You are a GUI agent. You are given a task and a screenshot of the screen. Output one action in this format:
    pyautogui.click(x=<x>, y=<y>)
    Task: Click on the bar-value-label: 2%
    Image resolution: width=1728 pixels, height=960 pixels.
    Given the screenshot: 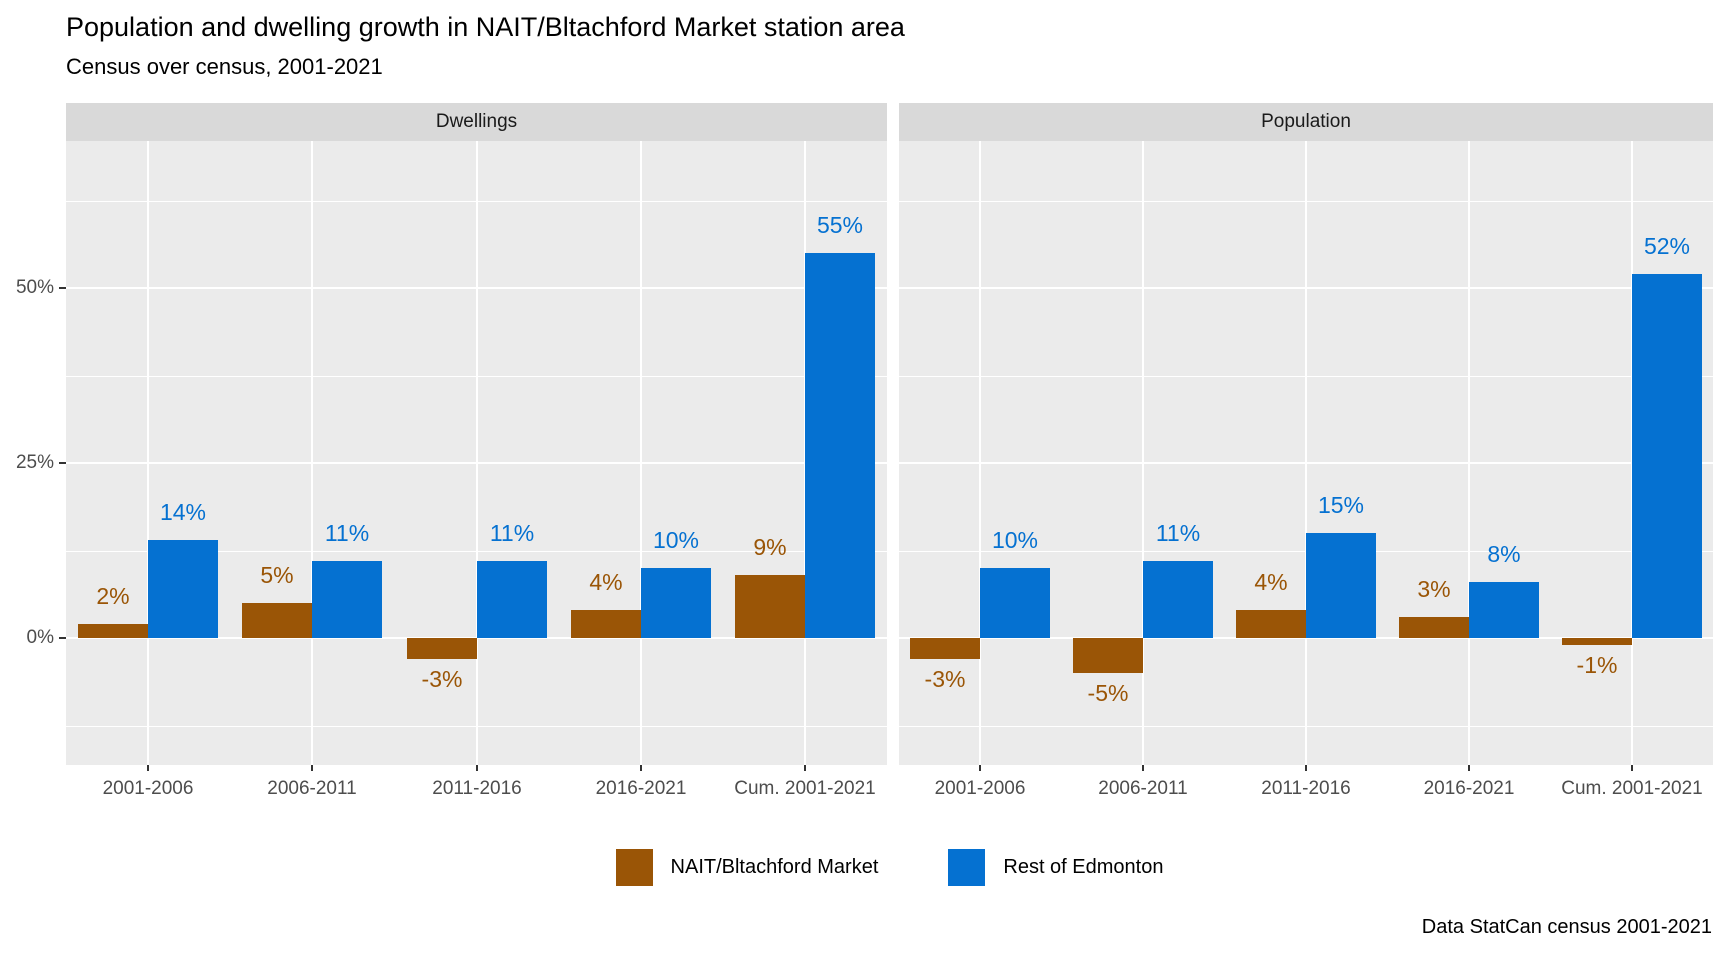 What is the action you would take?
    pyautogui.click(x=113, y=596)
    